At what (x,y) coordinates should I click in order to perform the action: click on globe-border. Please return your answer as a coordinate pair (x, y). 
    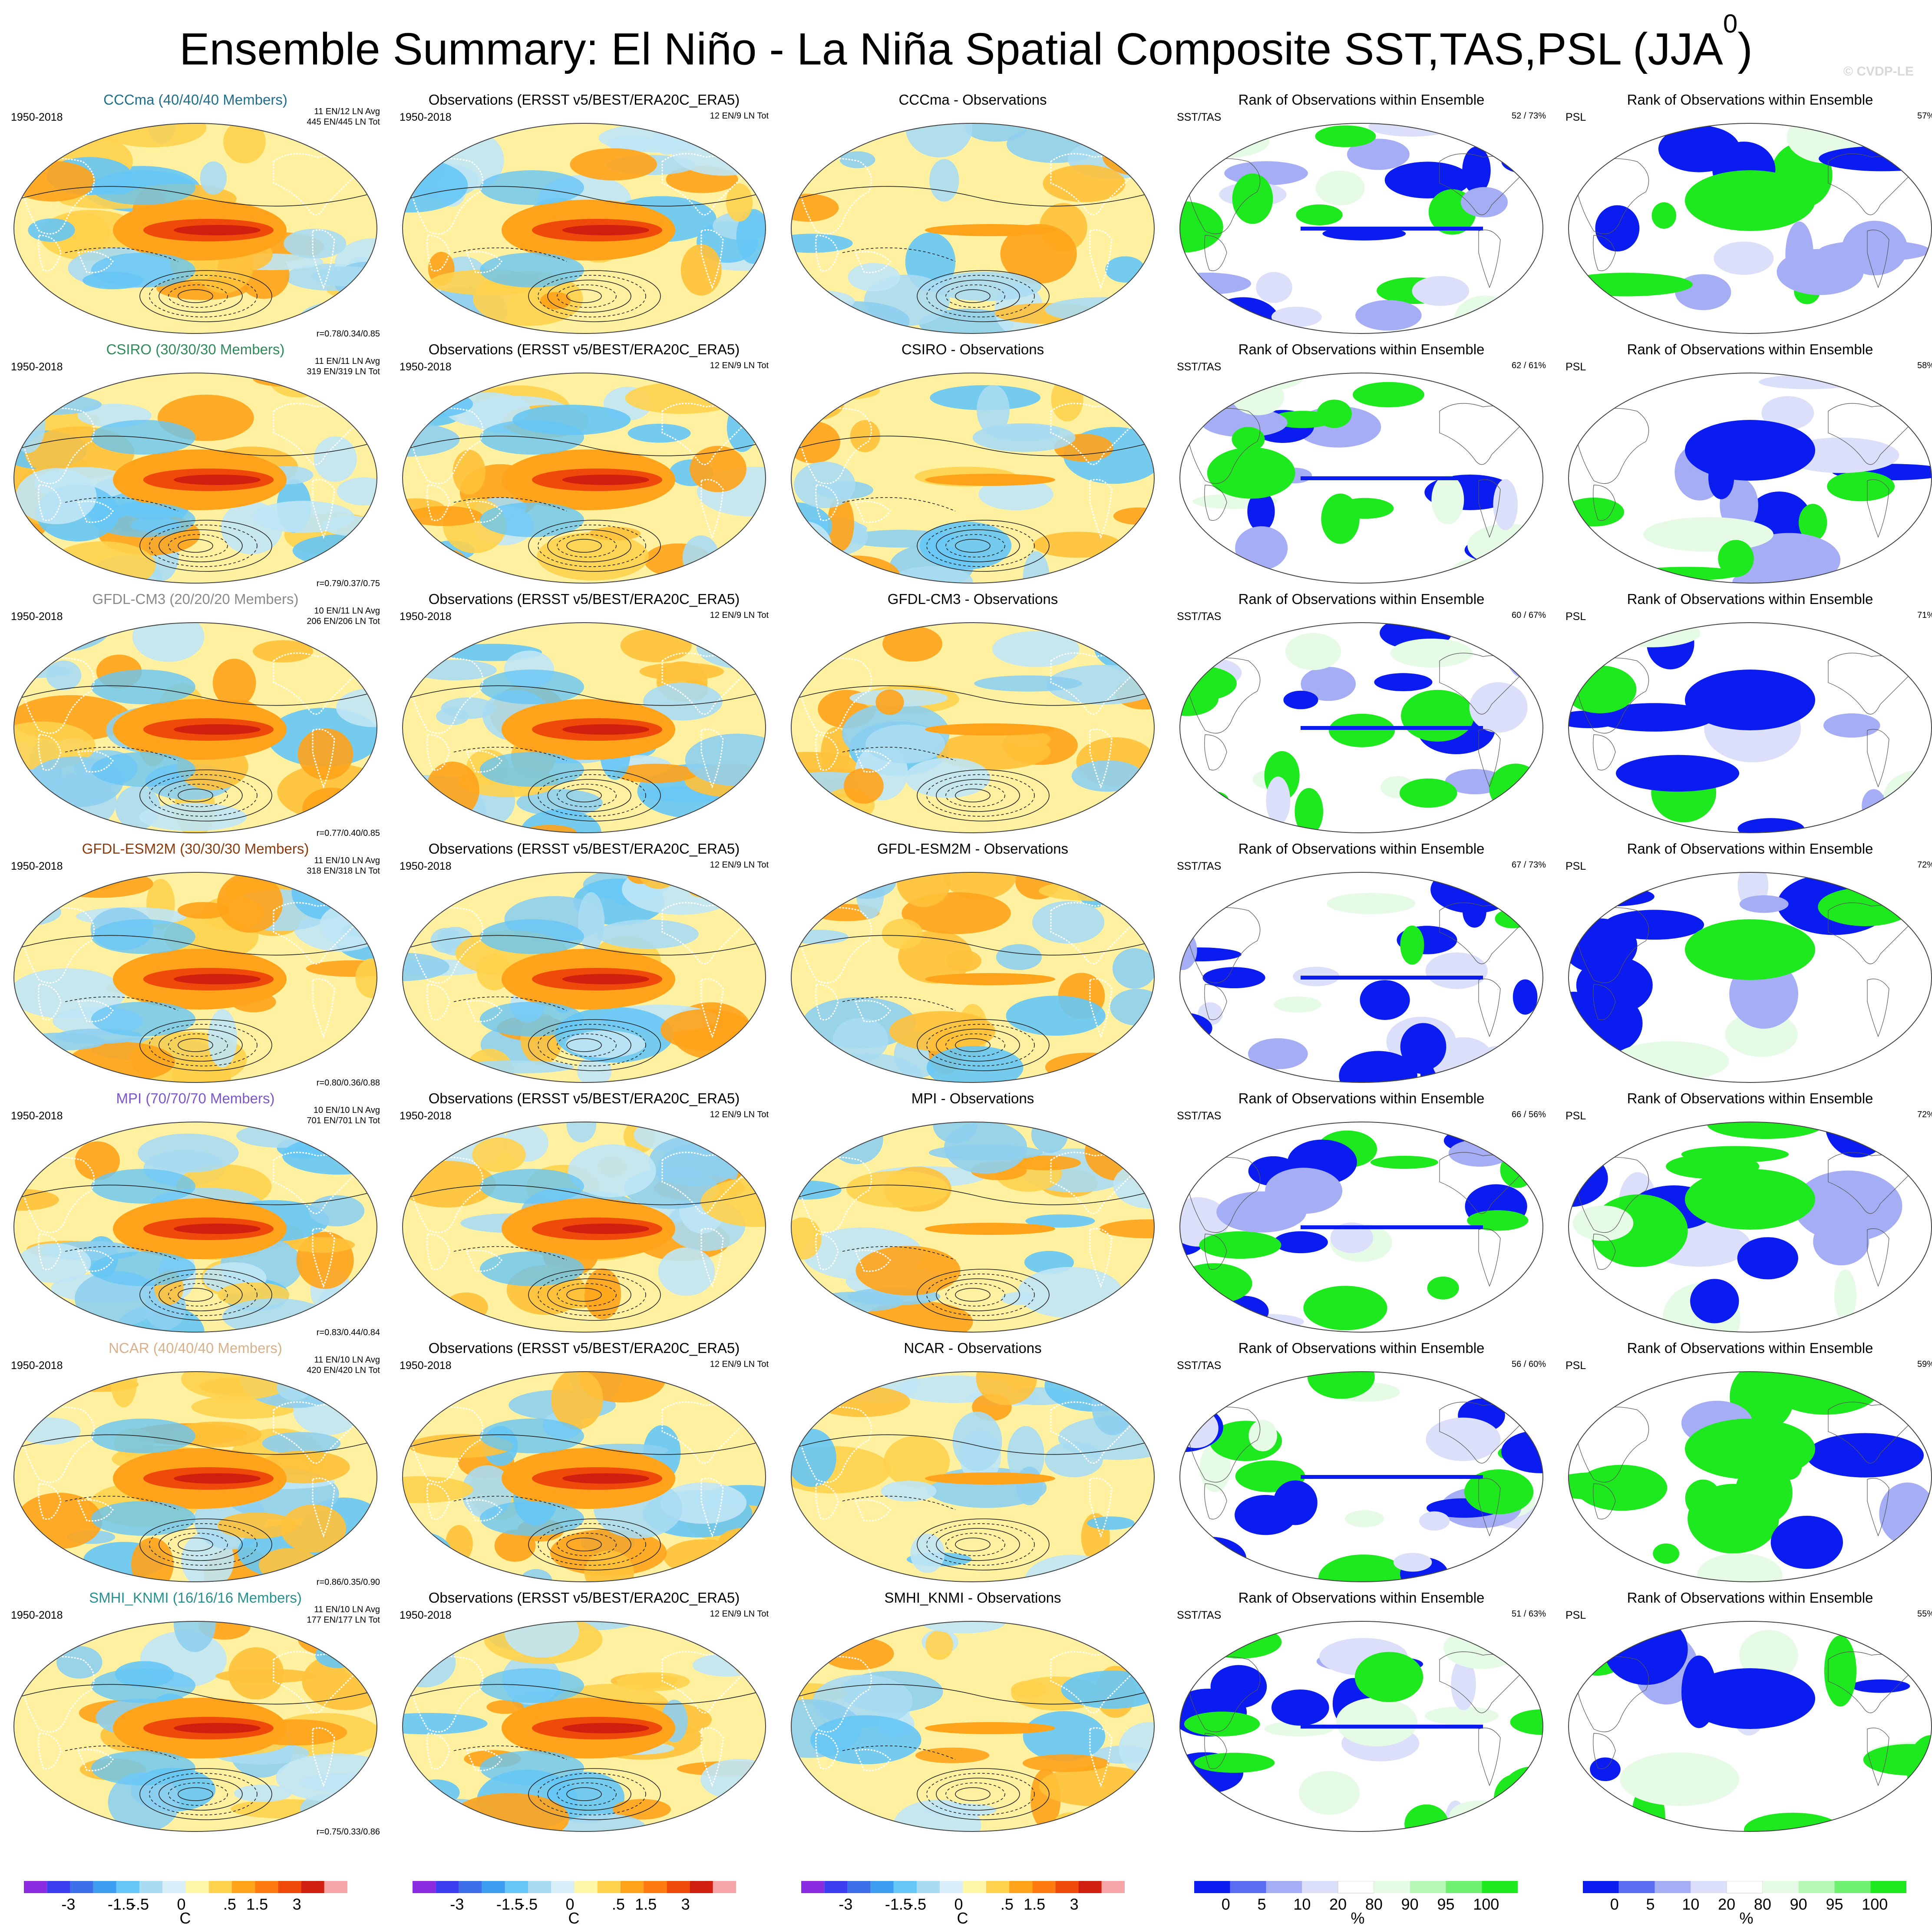
    Looking at the image, I should click on (584, 978).